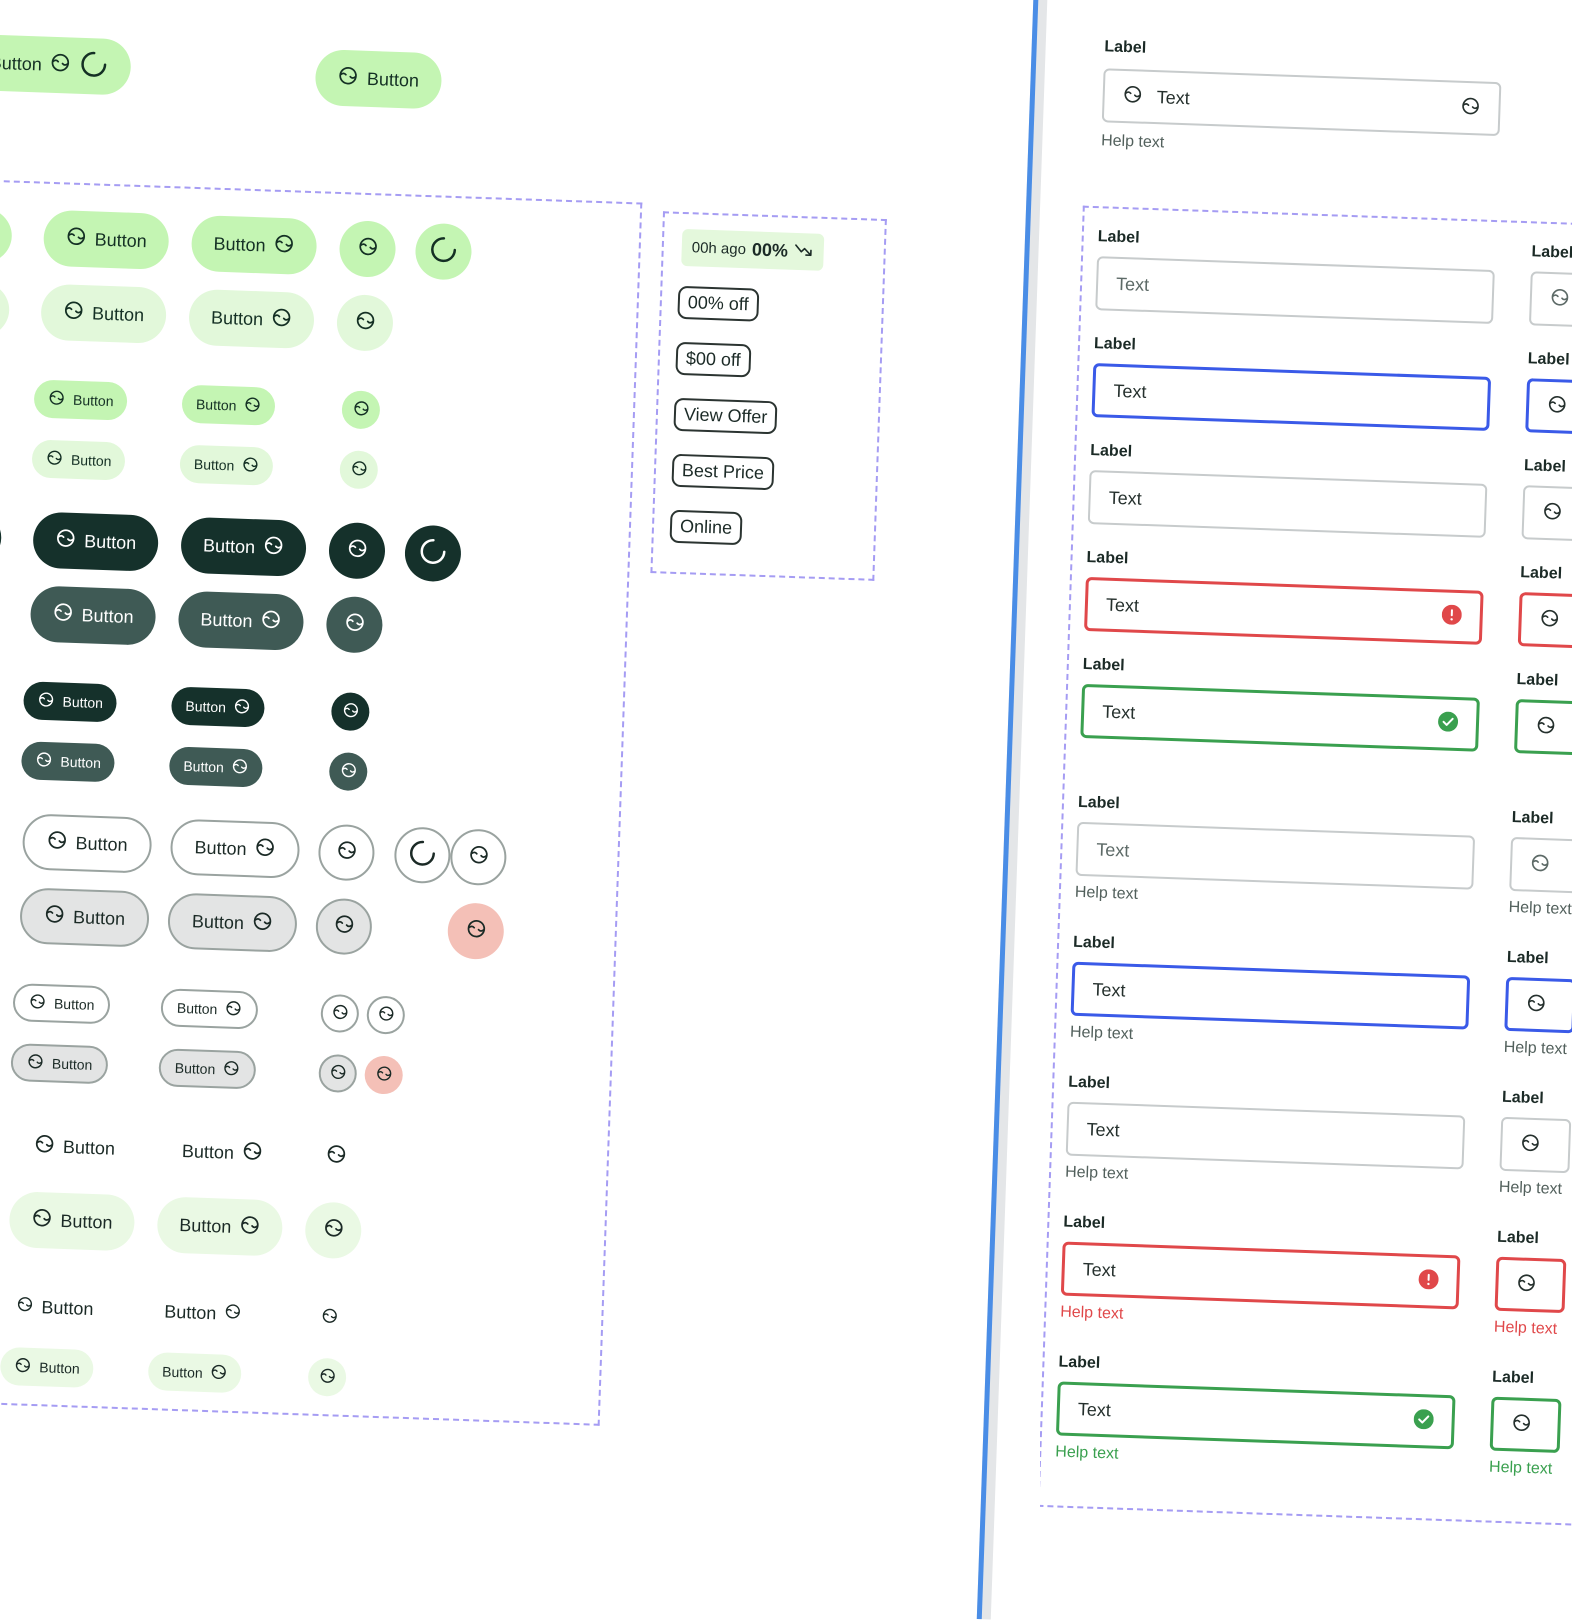  What do you see at coordinates (60, 1064) in the screenshot?
I see `button-icon-left-o2-sm: Button` at bounding box center [60, 1064].